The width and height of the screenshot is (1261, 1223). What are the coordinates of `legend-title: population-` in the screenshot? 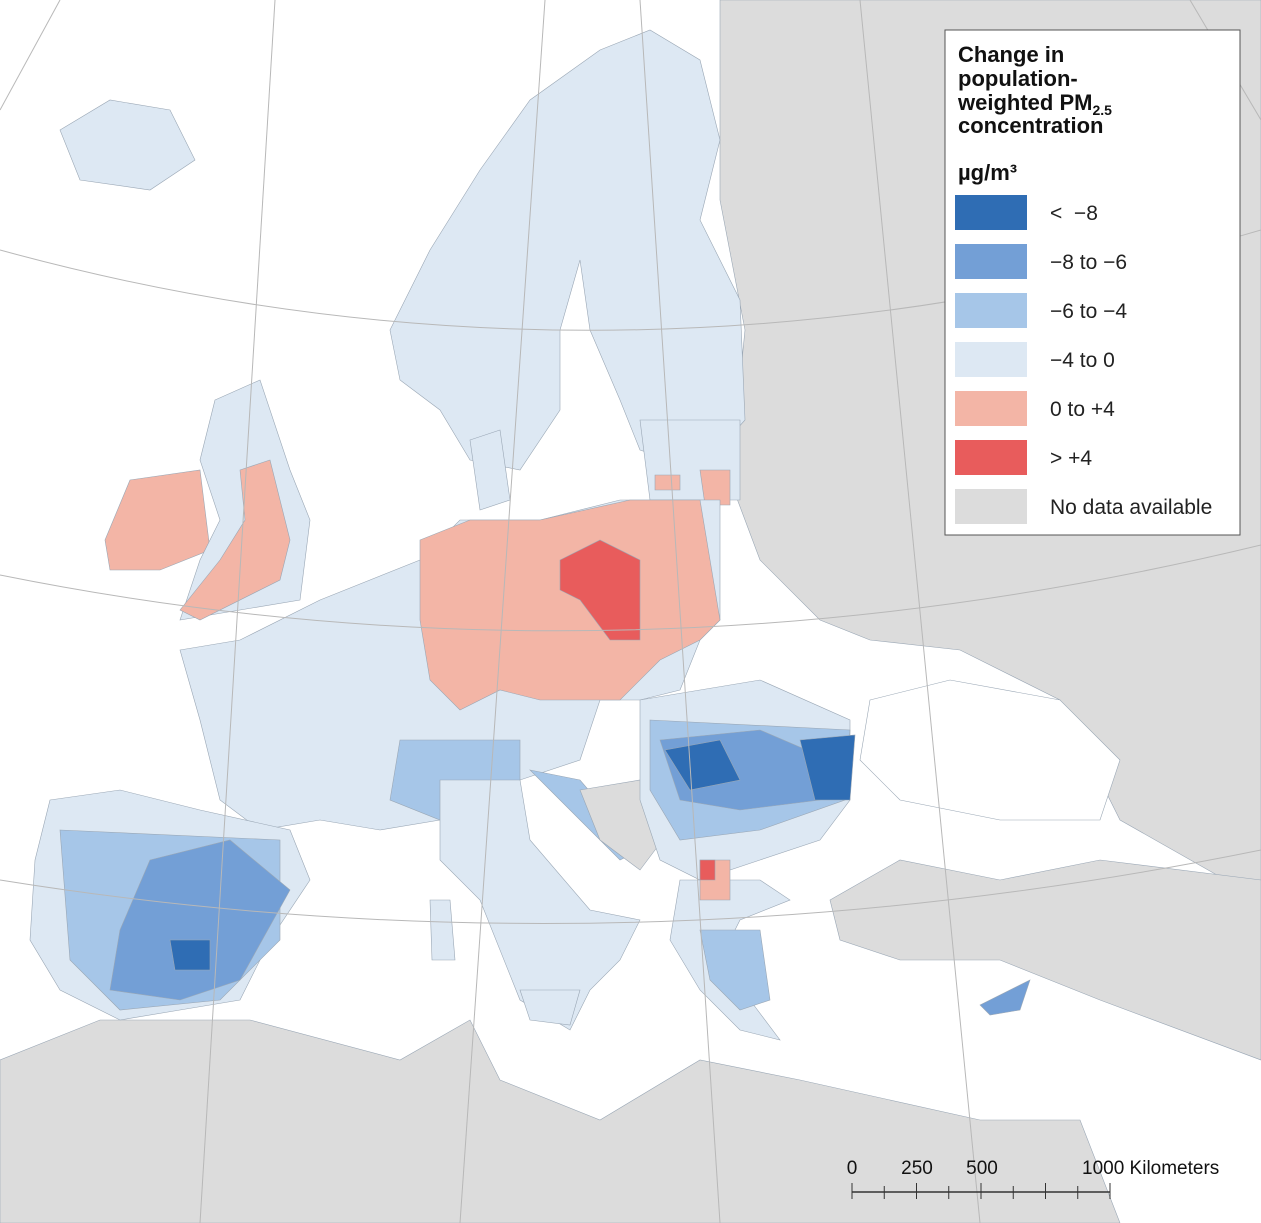 It's located at (1018, 78).